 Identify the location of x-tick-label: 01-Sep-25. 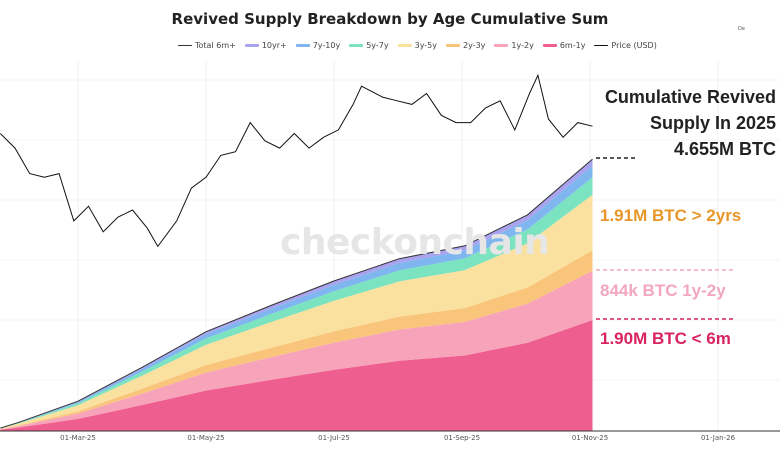
(462, 438).